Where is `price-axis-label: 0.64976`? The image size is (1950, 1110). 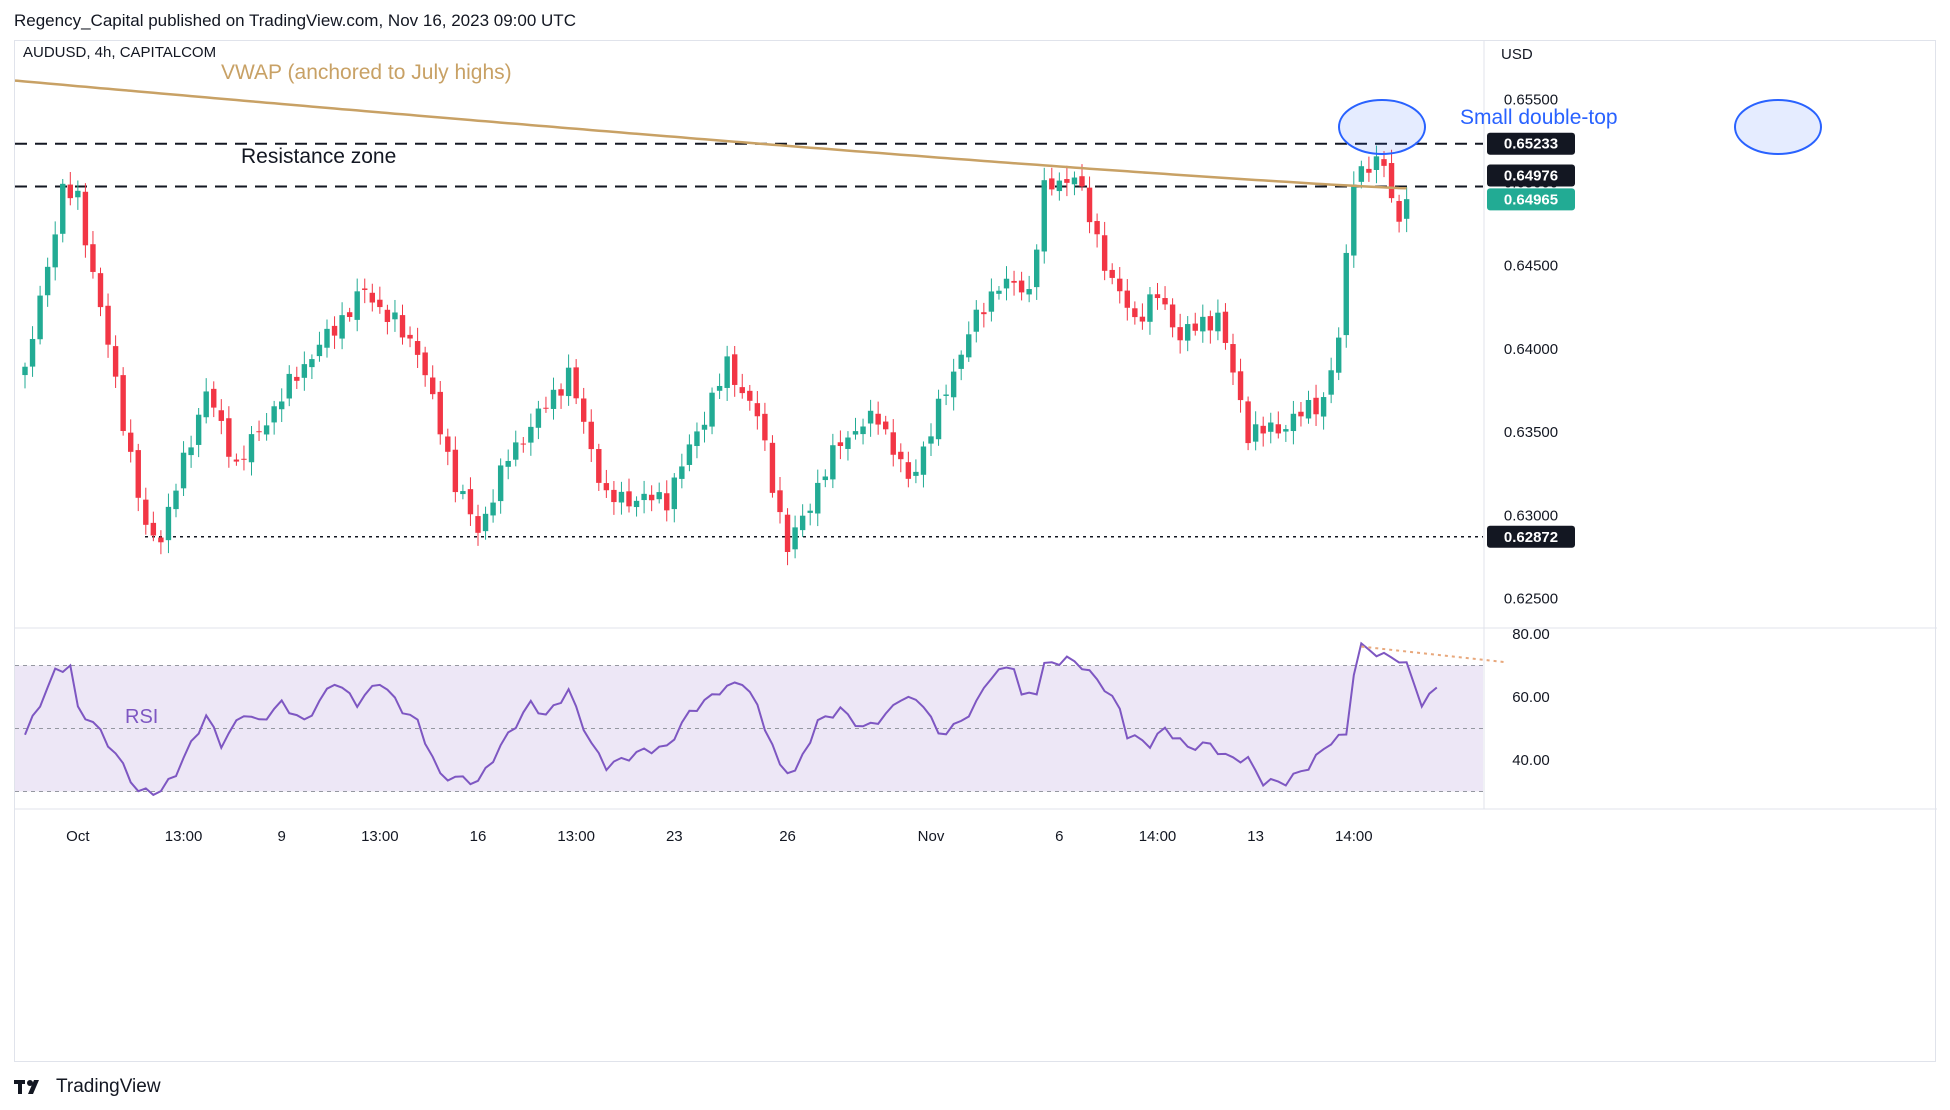
price-axis-label: 0.64976 is located at coordinates (1531, 175).